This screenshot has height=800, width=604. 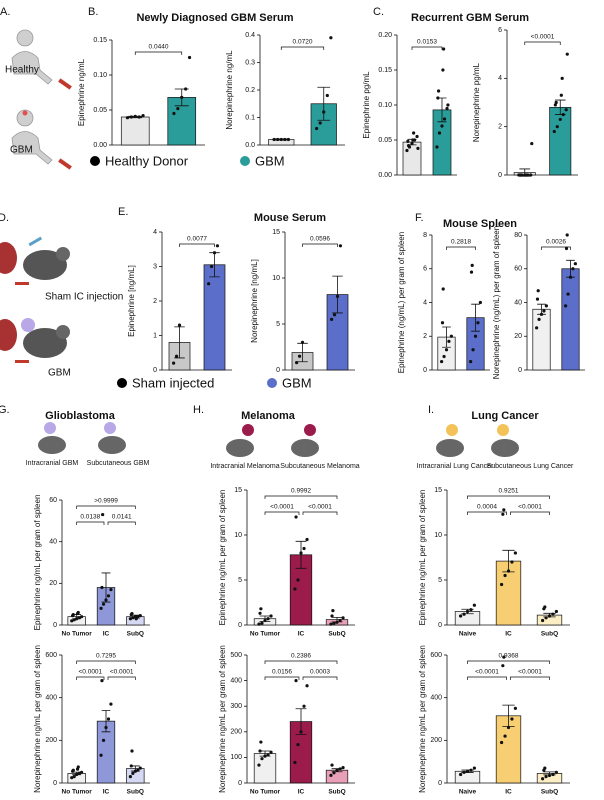 I want to click on illustration-label: Intracranial GBM, so click(x=52, y=463).